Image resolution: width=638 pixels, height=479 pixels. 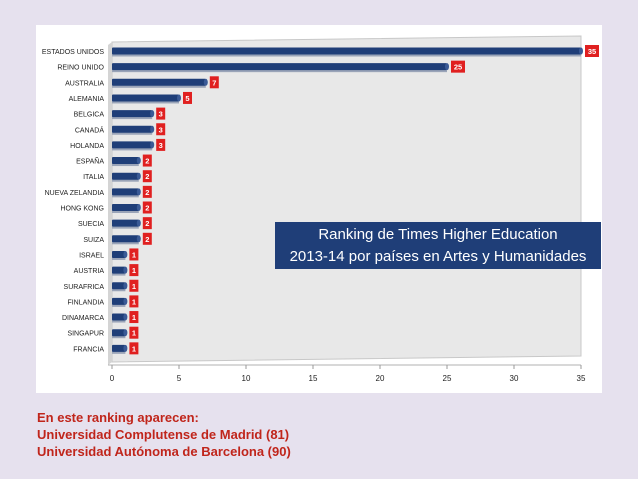 What do you see at coordinates (112, 378) in the screenshot?
I see `x-tick-label: 0` at bounding box center [112, 378].